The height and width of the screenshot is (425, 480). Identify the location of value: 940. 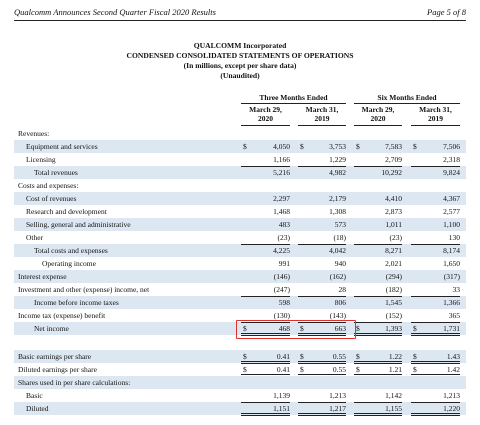
(340, 263).